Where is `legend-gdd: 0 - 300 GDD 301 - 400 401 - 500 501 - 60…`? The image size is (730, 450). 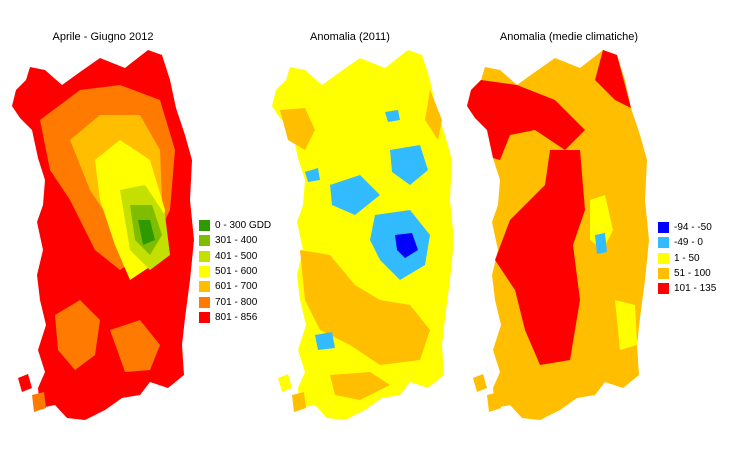 legend-gdd: 0 - 300 GDD 301 - 400 401 - 500 501 - 60… is located at coordinates (234, 271).